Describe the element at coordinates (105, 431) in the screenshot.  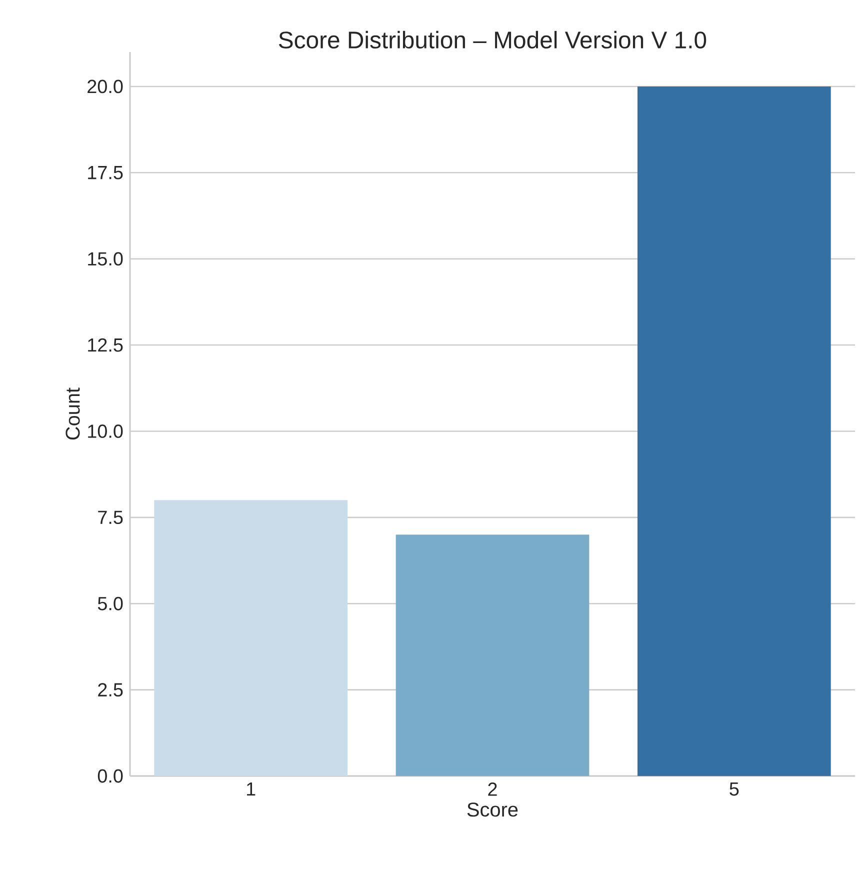
I see `y-tick-label: 10.0` at that location.